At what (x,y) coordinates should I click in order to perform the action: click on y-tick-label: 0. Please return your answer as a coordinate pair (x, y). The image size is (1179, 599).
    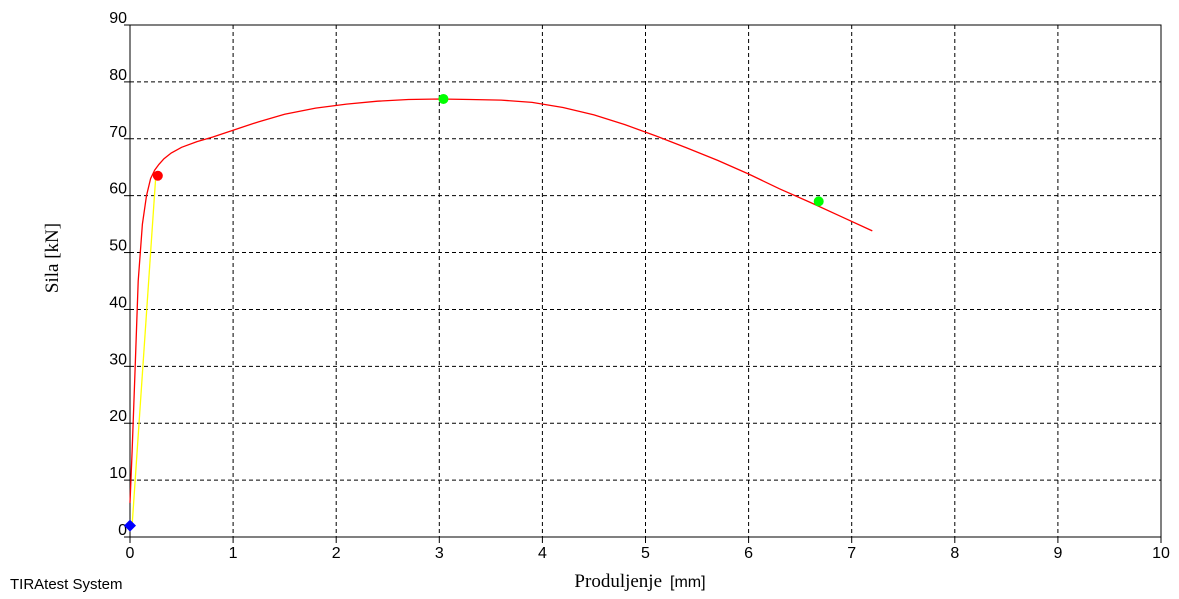
    Looking at the image, I should click on (122, 530).